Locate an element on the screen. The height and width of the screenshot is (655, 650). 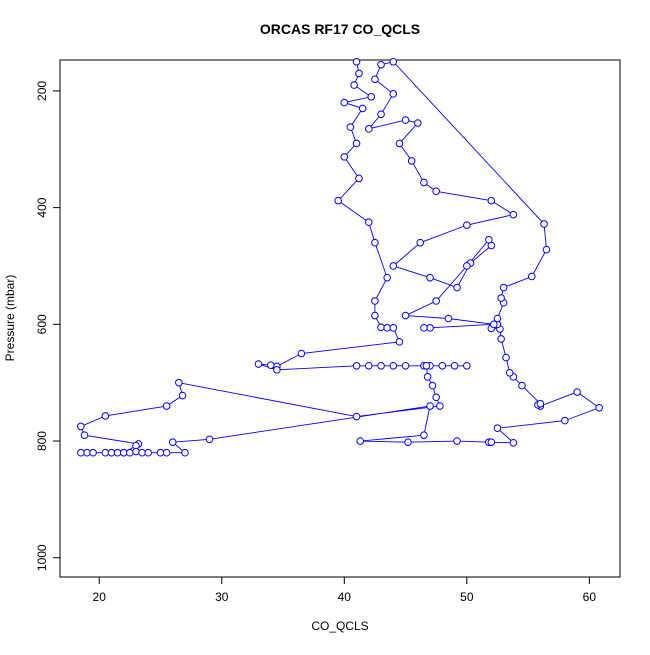
x-tick-label: 50 is located at coordinates (467, 597).